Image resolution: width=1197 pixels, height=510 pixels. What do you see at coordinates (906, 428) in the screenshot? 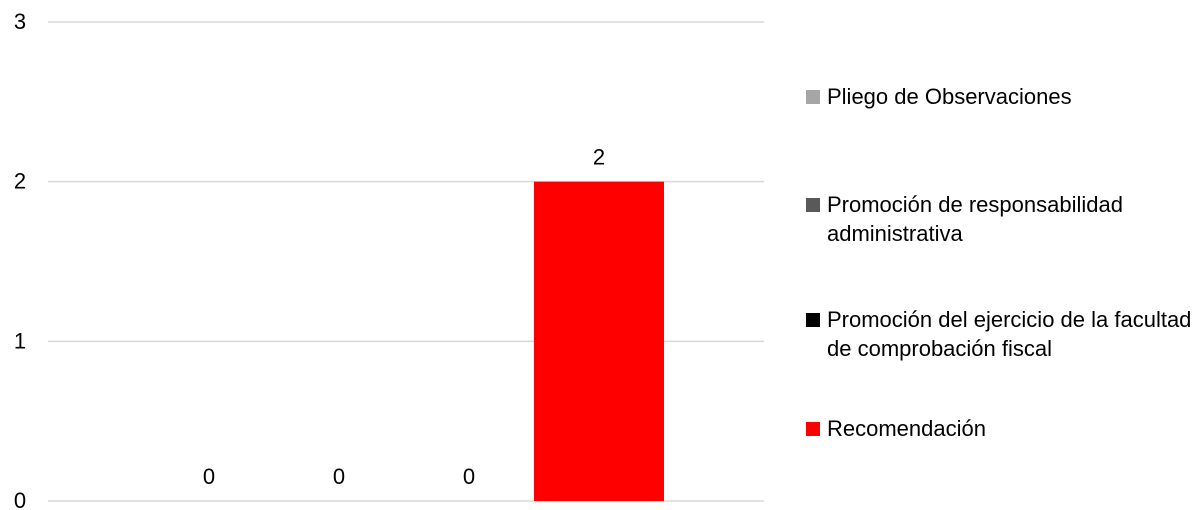
I see `legend-label: Recomendación` at bounding box center [906, 428].